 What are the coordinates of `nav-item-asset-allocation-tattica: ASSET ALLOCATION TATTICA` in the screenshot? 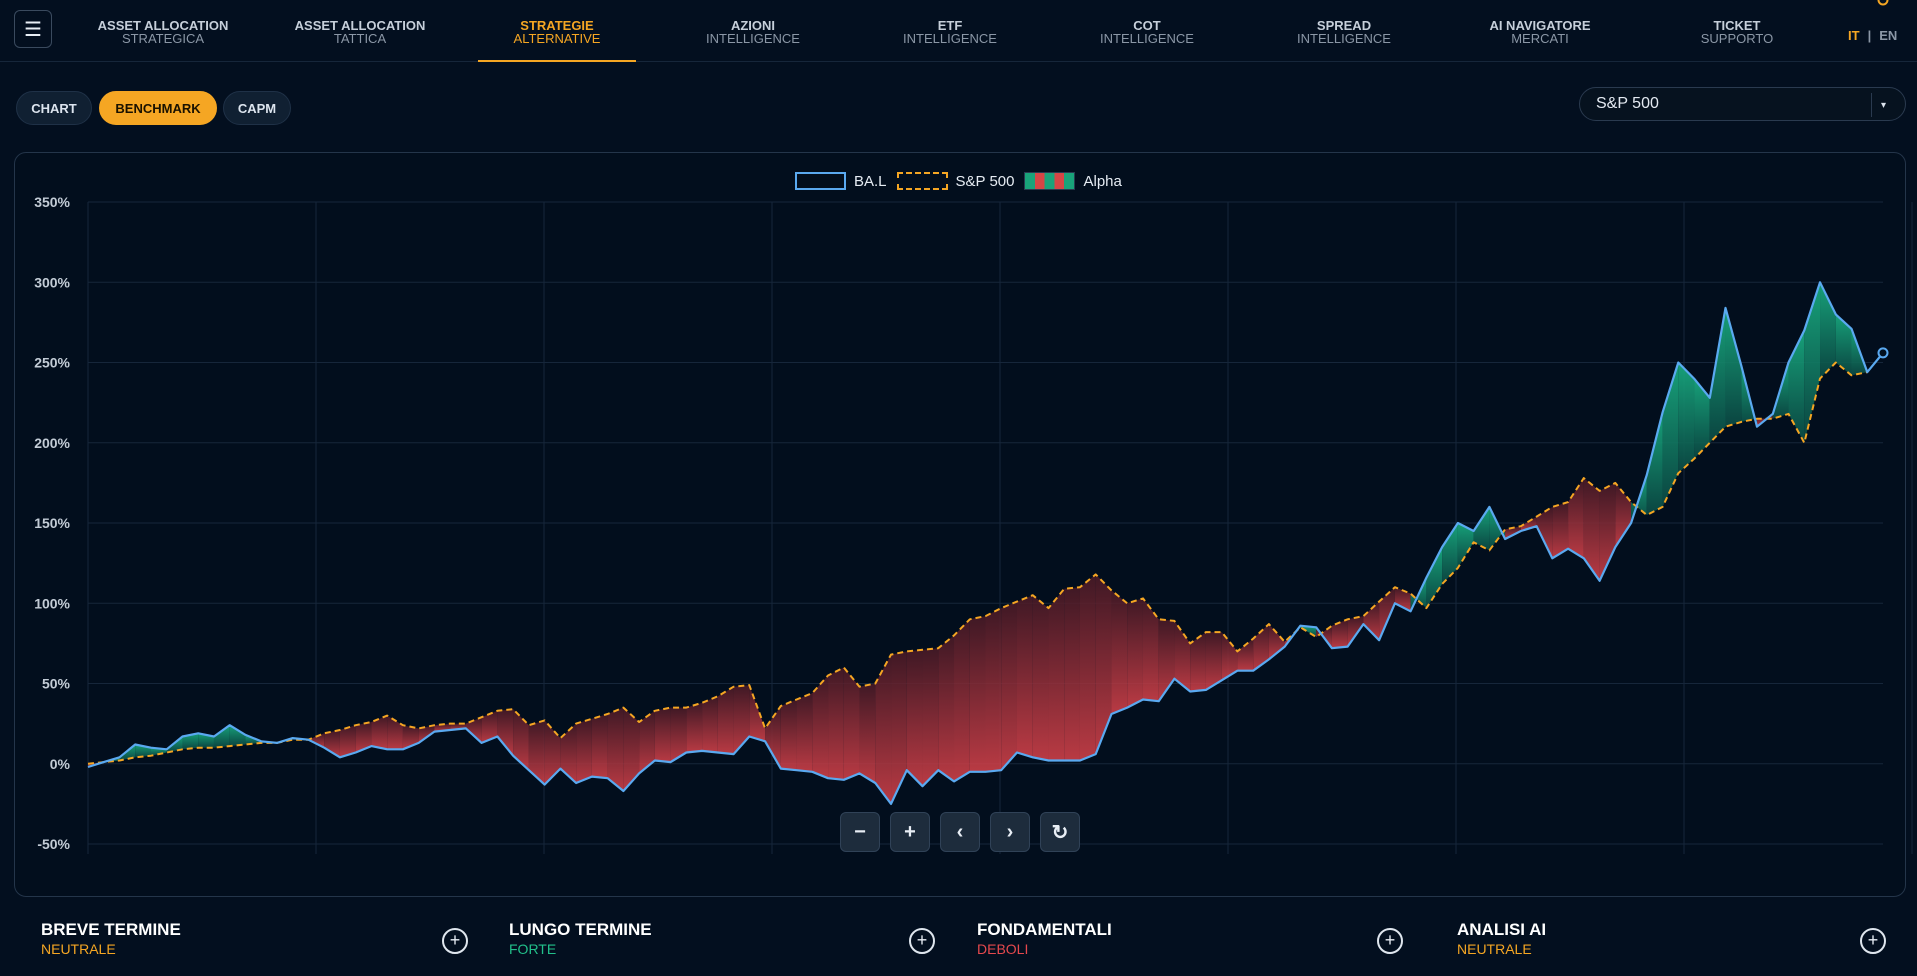 It's located at (360, 32).